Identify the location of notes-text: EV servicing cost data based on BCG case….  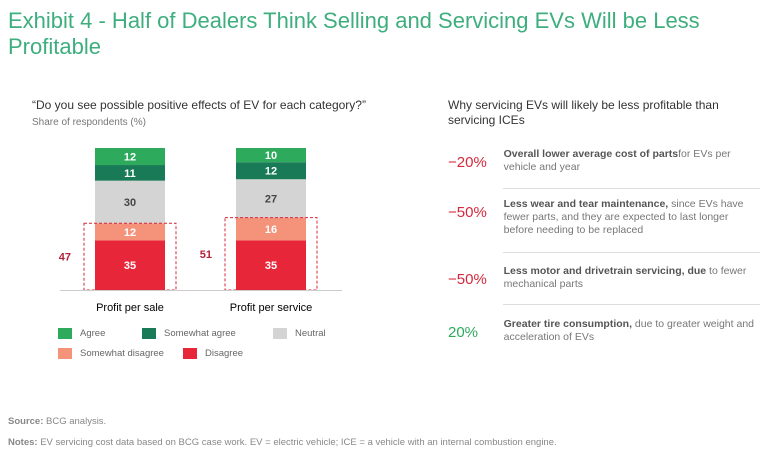
(297, 442).